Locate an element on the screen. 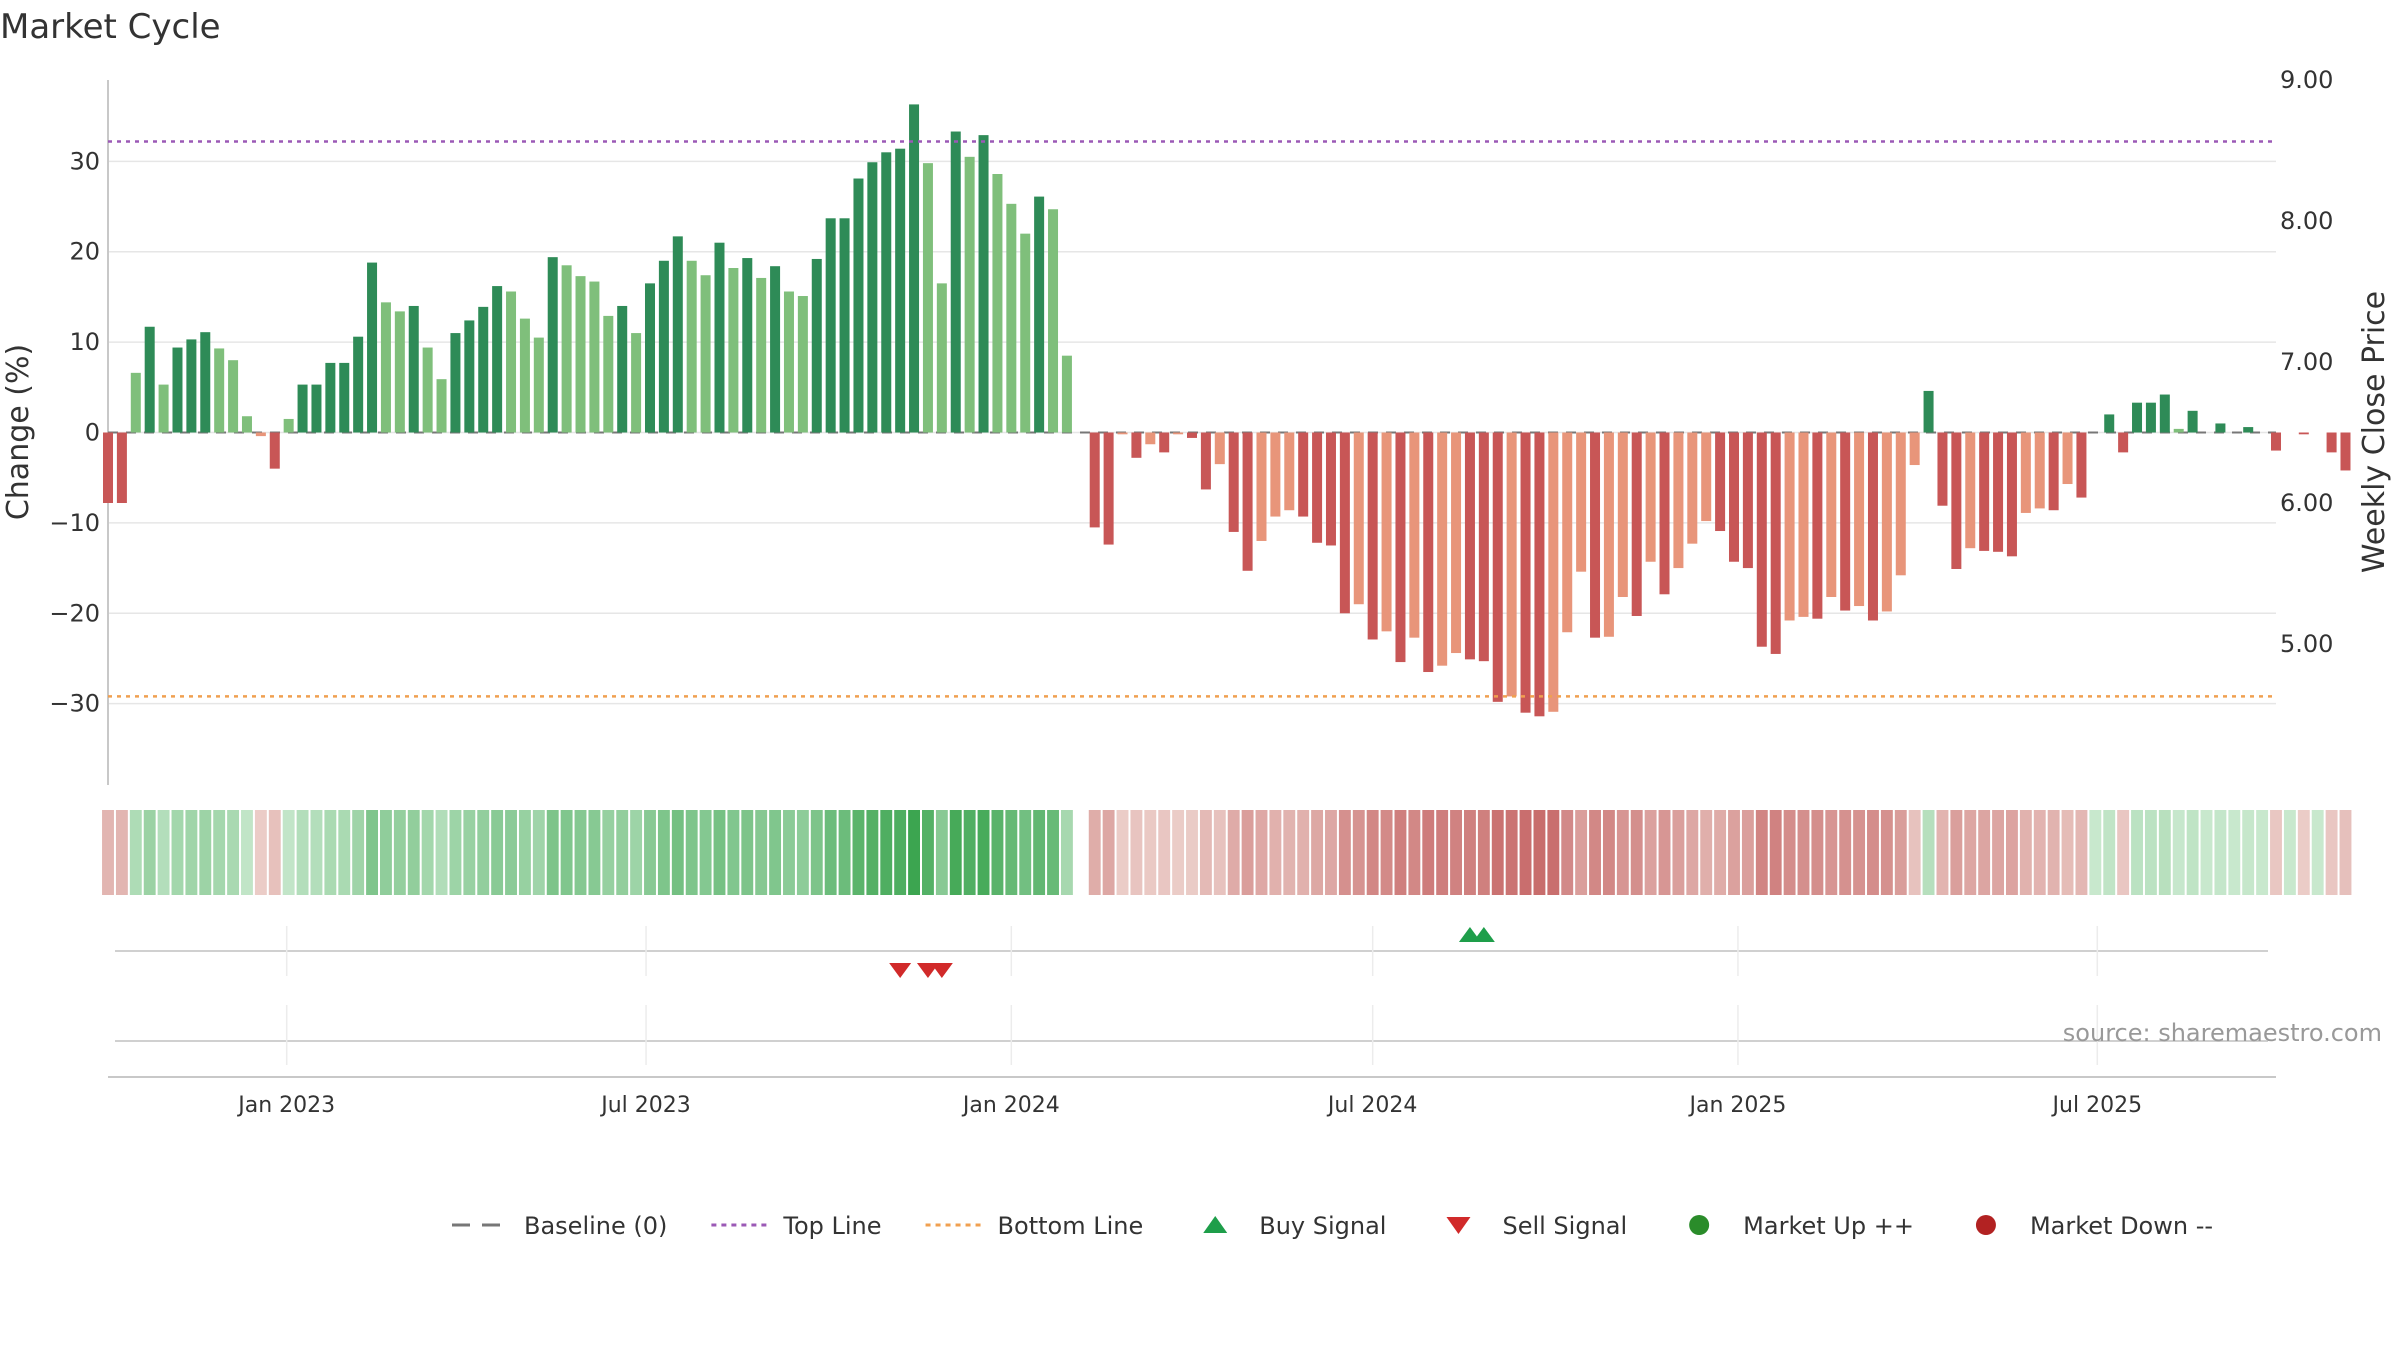 Image resolution: width=2400 pixels, height=1350 pixels. sell-signal-marker is located at coordinates (927, 970).